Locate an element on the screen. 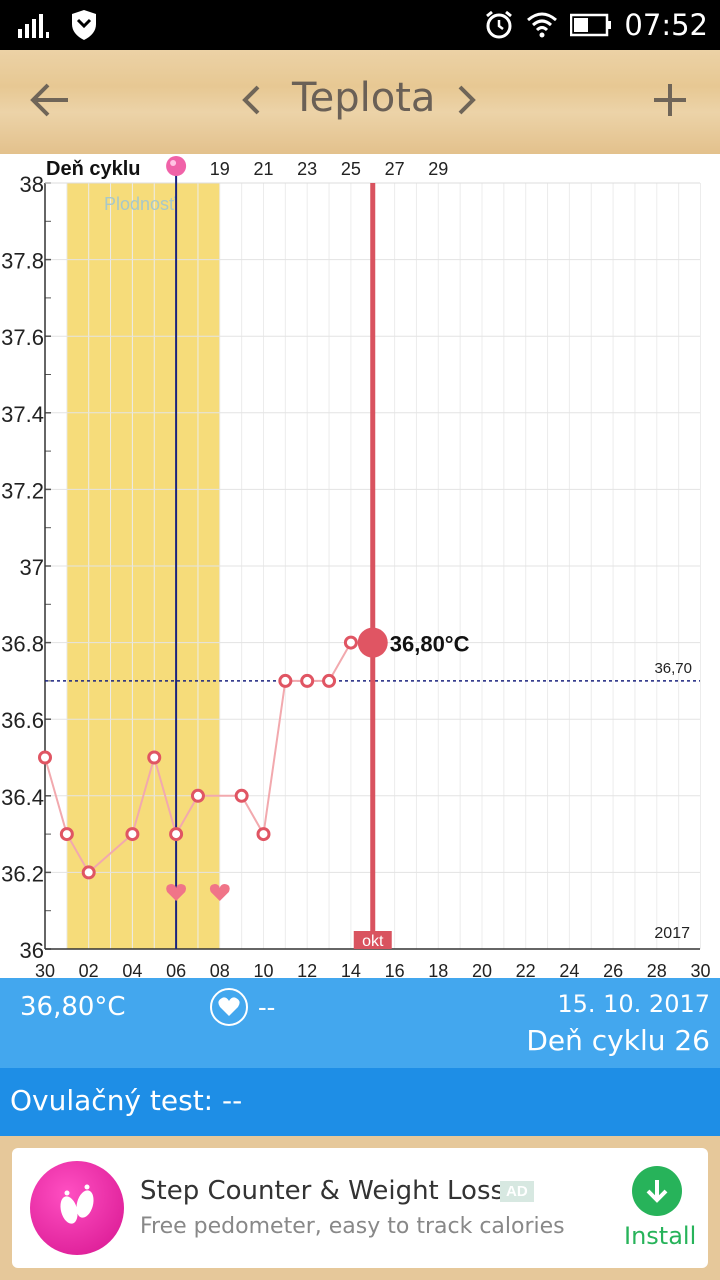  current-temperature-label: 36,80°C is located at coordinates (430, 644).